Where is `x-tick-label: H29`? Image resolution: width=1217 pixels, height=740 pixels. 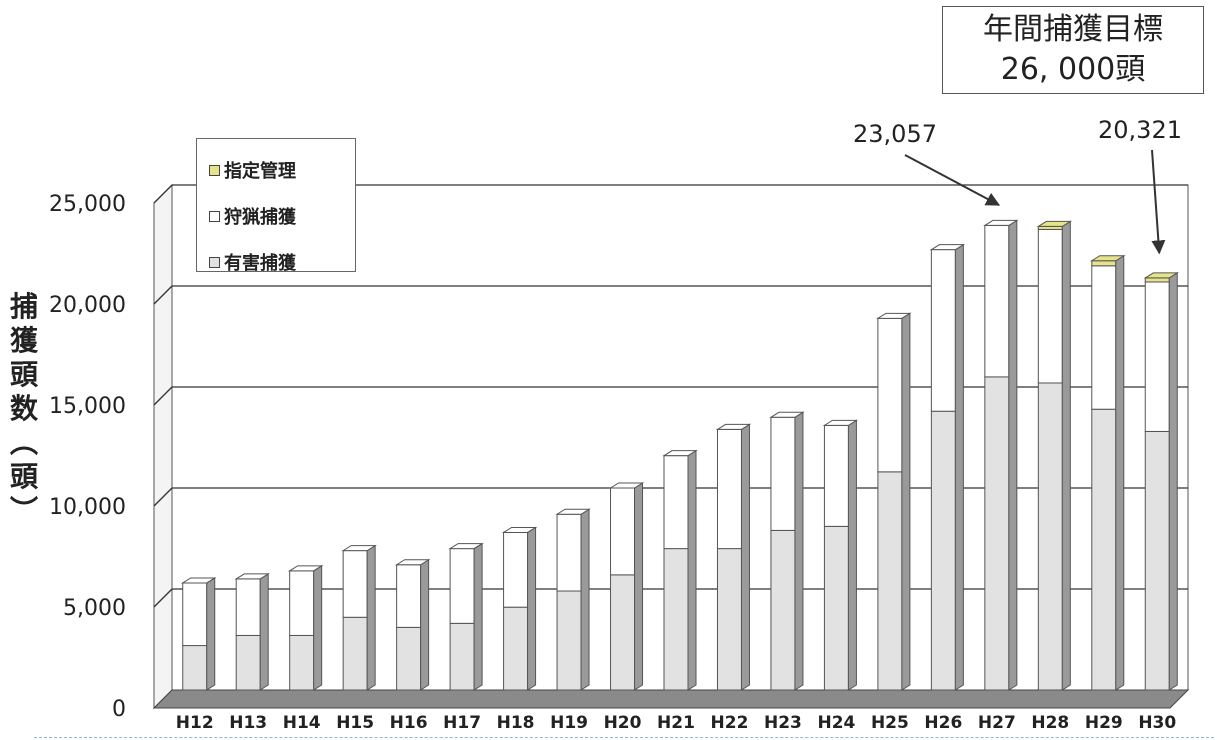
x-tick-label: H29 is located at coordinates (1104, 723).